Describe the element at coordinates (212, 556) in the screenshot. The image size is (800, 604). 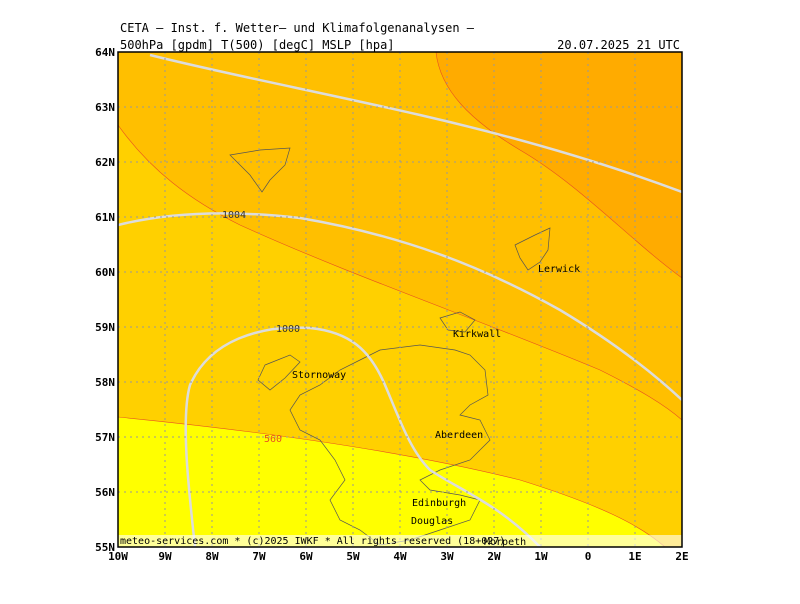
I see `longitude-label: 8W` at that location.